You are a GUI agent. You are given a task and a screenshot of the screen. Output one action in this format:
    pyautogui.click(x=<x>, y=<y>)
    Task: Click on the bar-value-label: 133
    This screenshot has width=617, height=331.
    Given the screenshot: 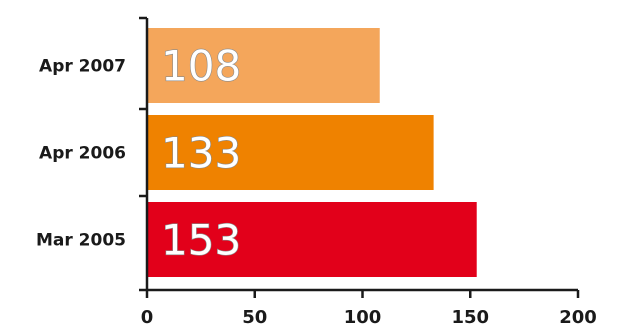 What is the action you would take?
    pyautogui.click(x=201, y=153)
    